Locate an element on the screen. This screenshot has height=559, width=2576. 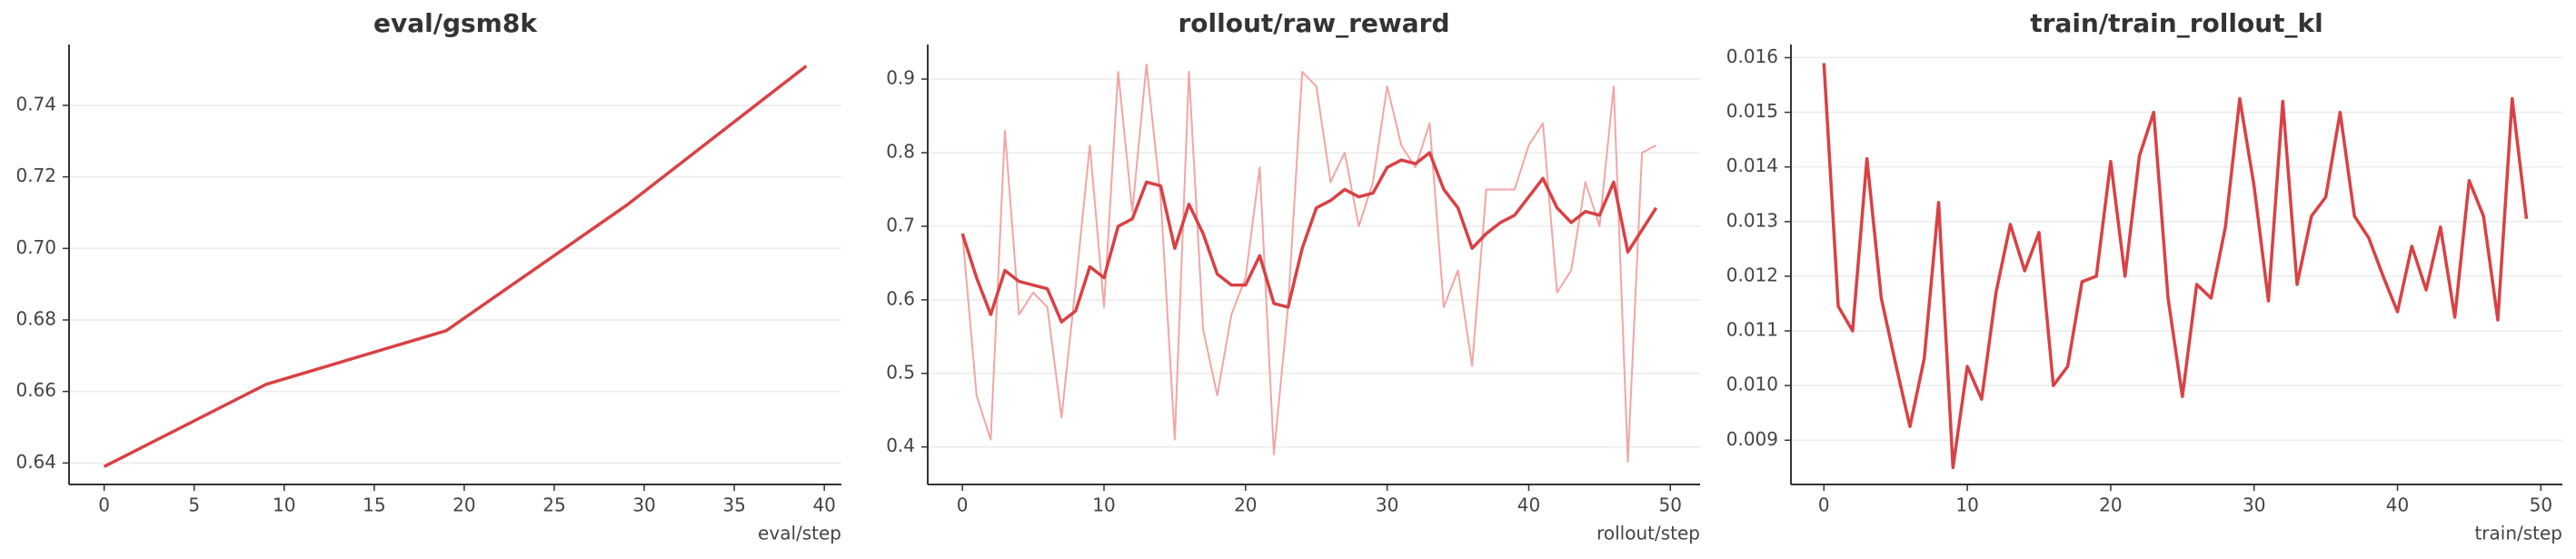
y-tick-label: 0.015 is located at coordinates (1752, 111).